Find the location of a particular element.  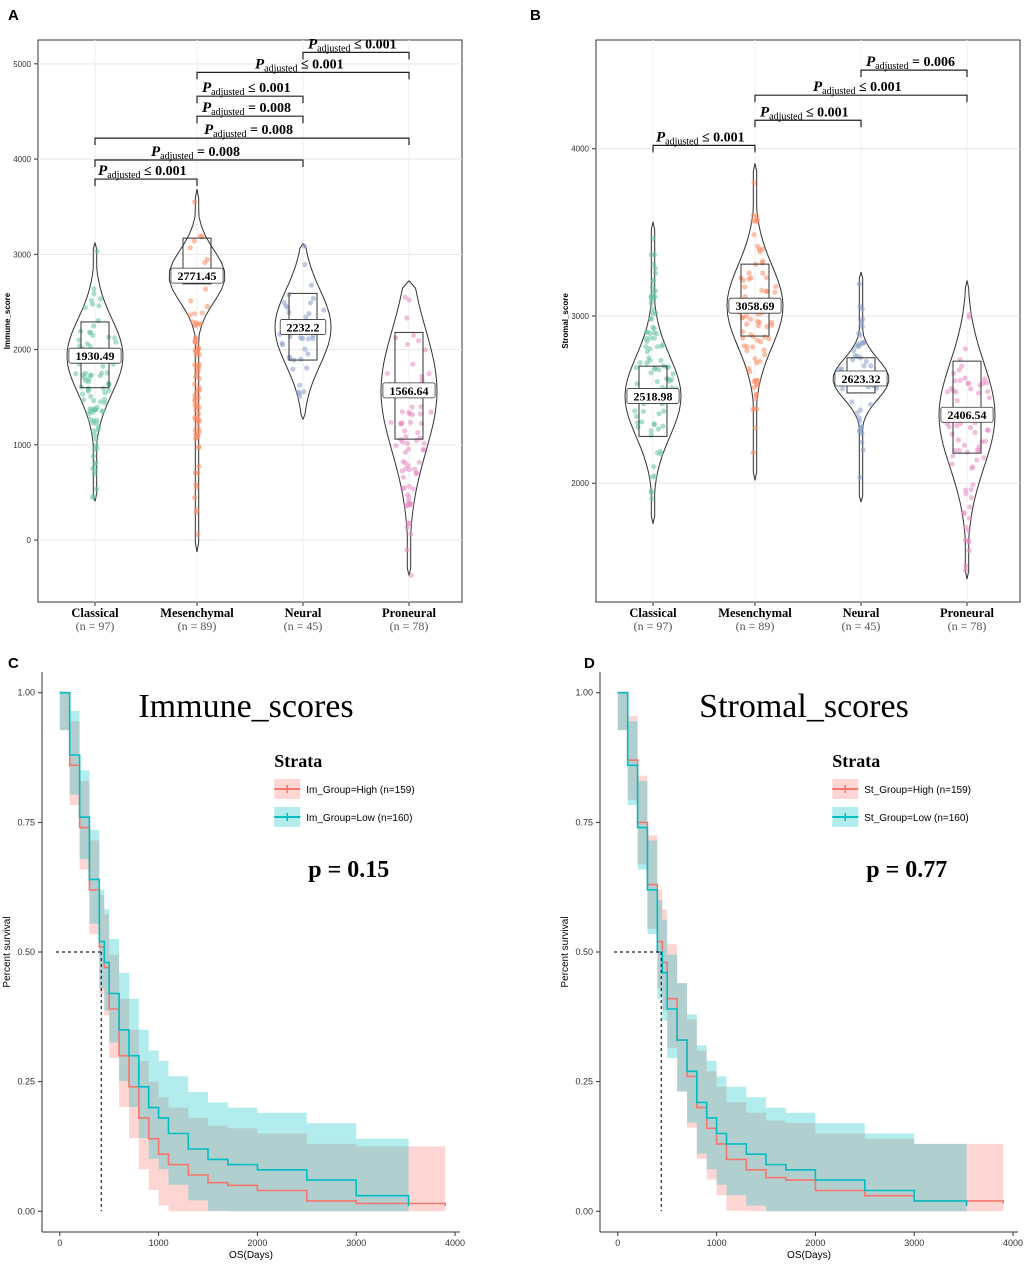

y-tick-label: 5000 is located at coordinates (22, 64).